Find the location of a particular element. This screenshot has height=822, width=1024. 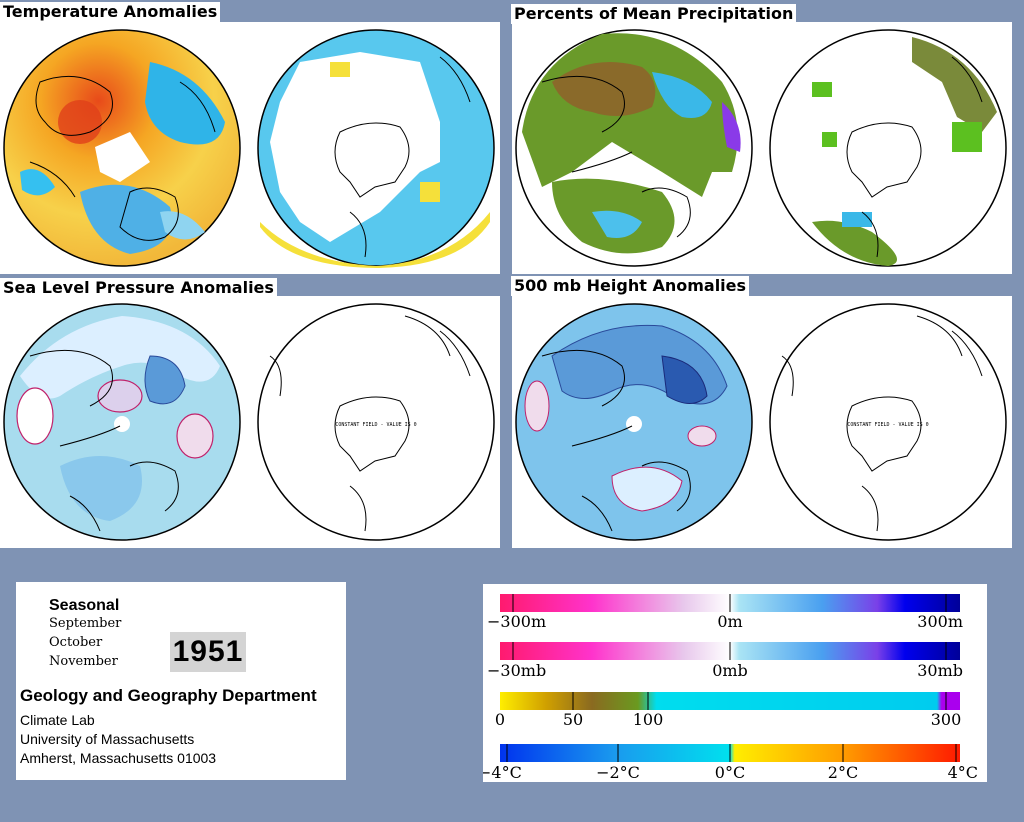

temp-scale-label: −4°C is located at coordinates (502, 772).